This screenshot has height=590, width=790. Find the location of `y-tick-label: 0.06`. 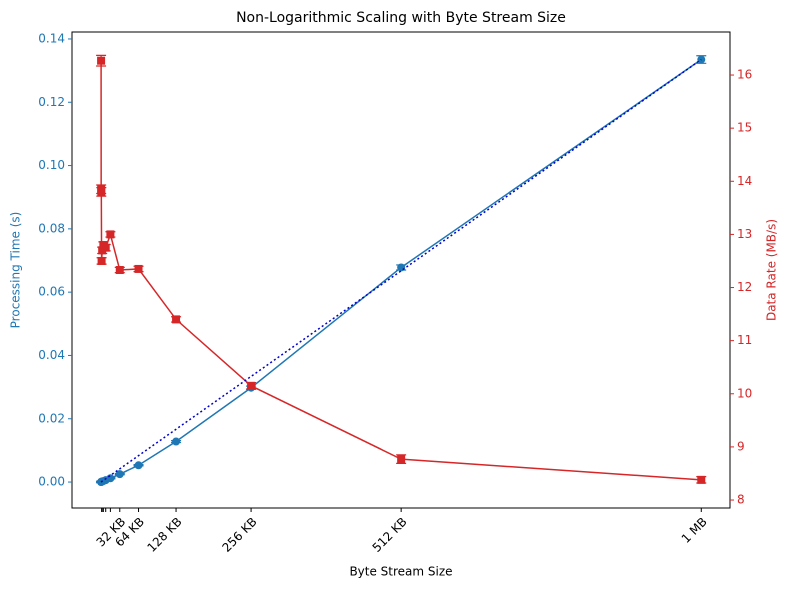

y-tick-label: 0.06 is located at coordinates (51, 292).